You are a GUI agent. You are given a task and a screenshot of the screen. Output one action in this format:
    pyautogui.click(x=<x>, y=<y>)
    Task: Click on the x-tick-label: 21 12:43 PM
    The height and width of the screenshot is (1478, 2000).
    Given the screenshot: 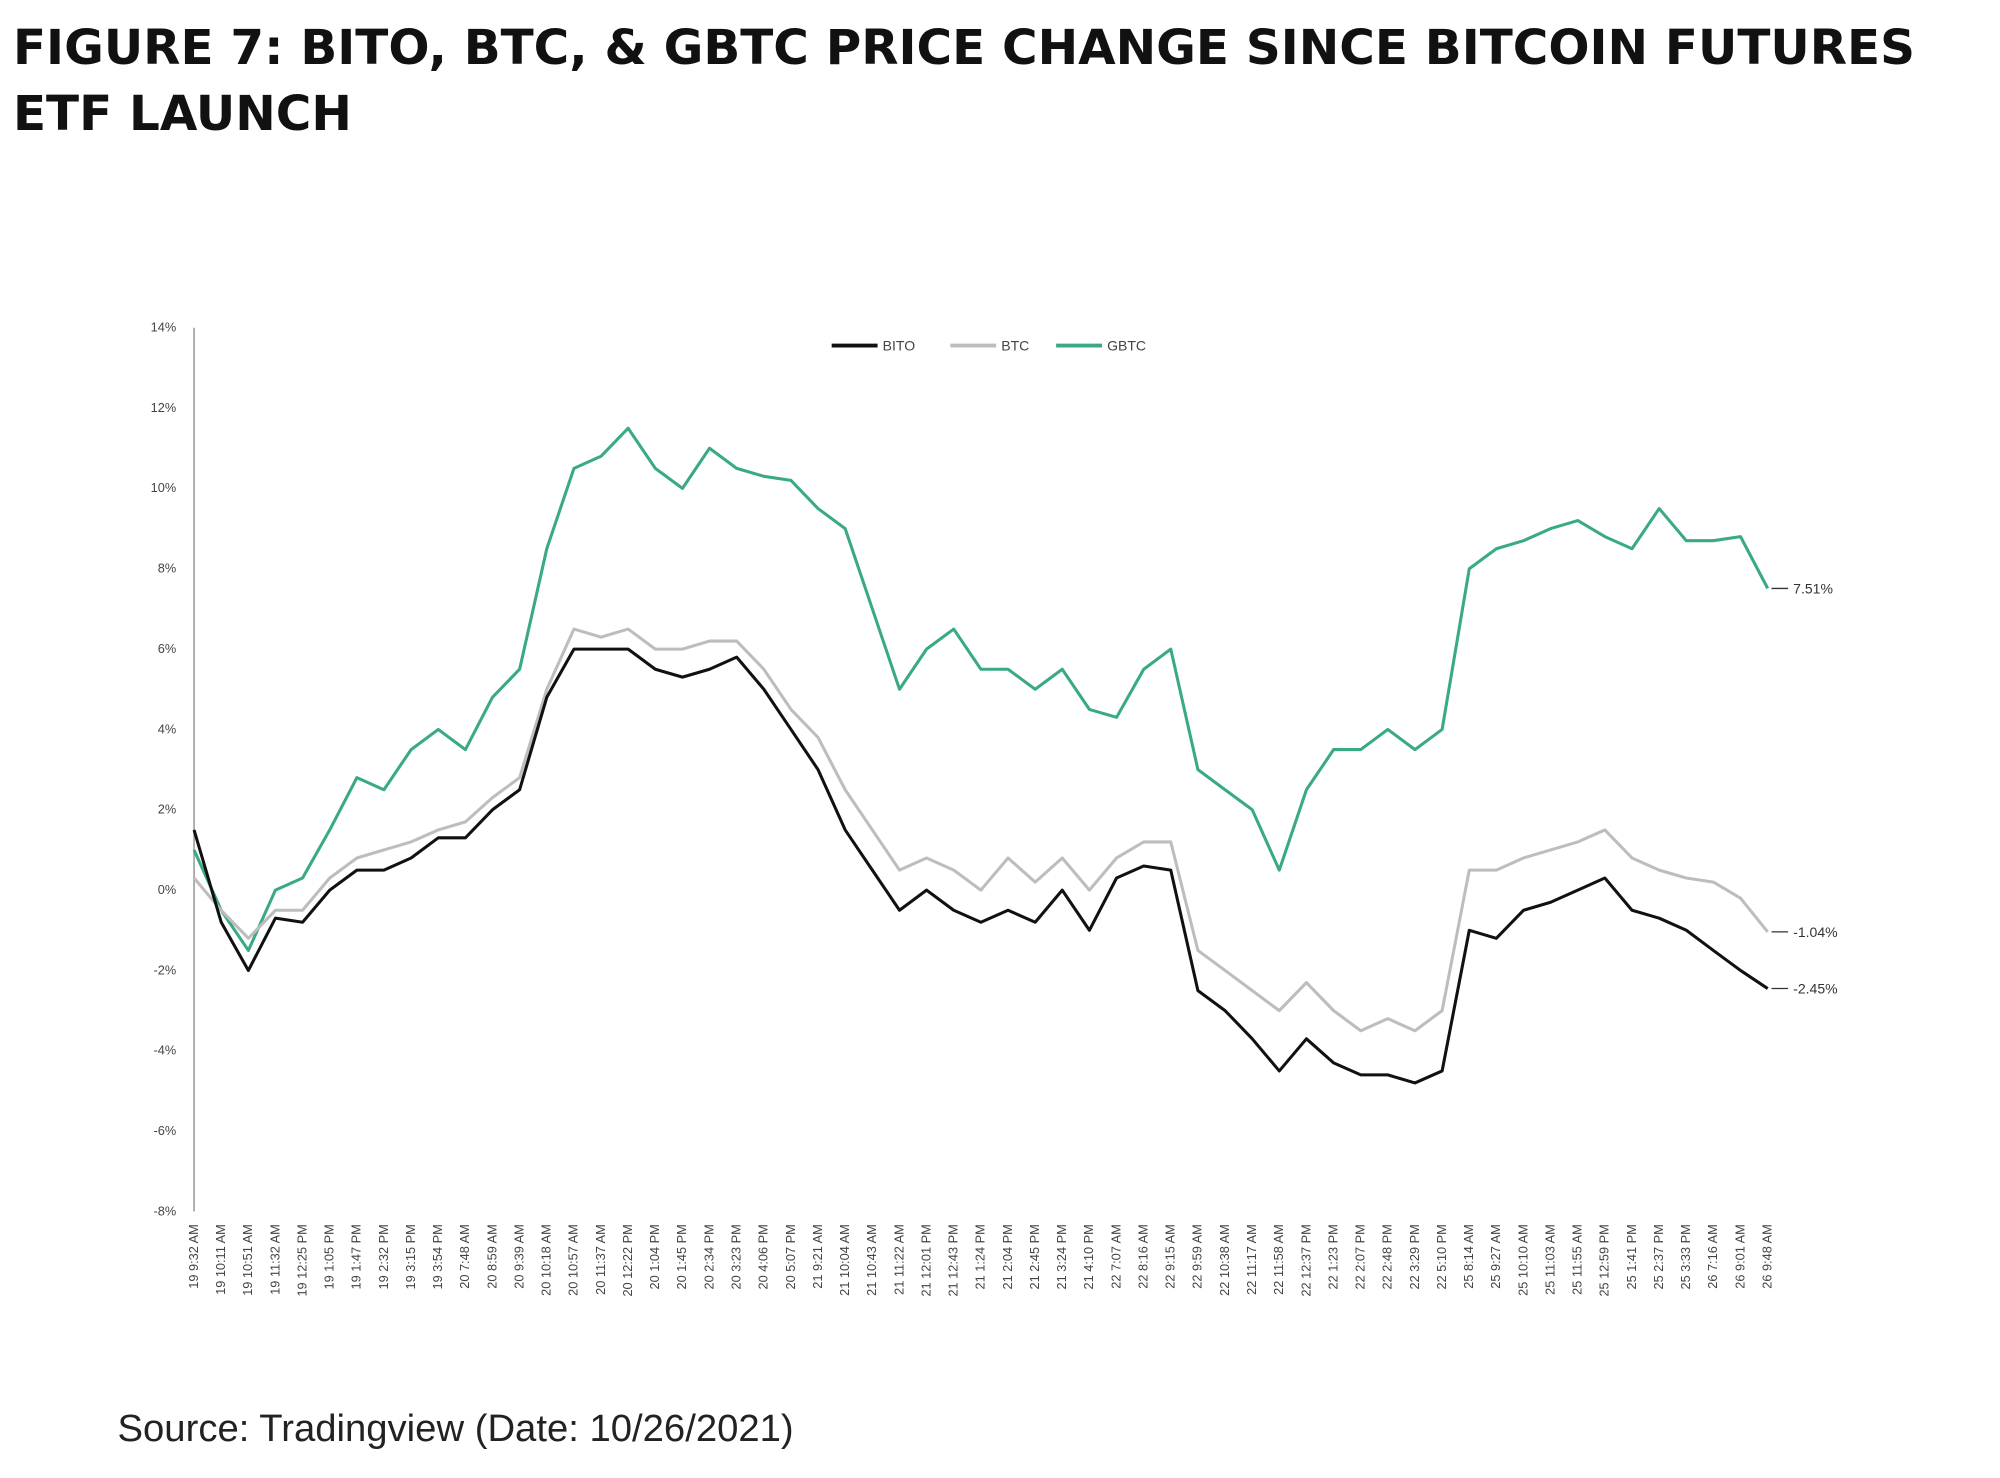 What is the action you would take?
    pyautogui.click(x=953, y=1260)
    